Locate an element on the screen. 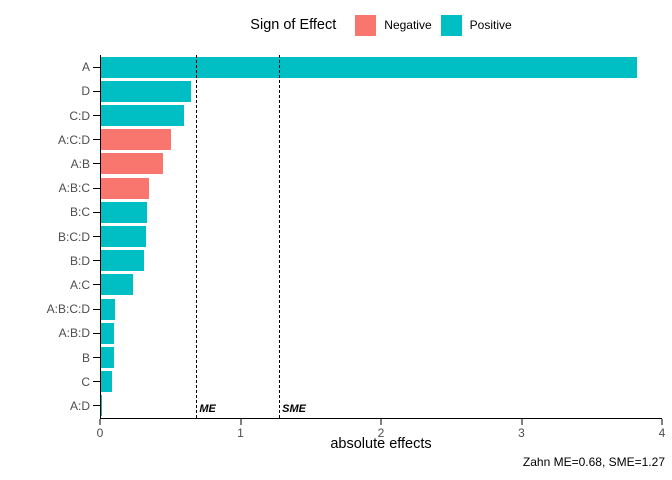 Image resolution: width=672 pixels, height=480 pixels. legend-item-positive: Positive is located at coordinates (476, 25).